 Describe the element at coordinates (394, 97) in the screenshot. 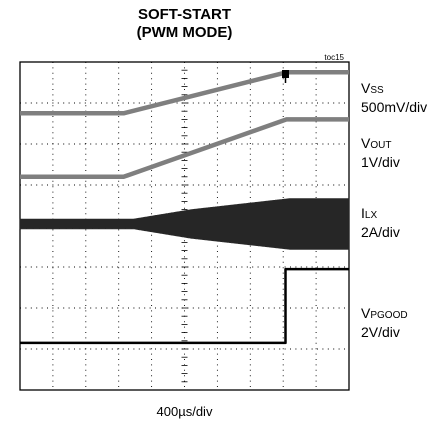

I see `vss-label: VSS 500mV/div` at that location.